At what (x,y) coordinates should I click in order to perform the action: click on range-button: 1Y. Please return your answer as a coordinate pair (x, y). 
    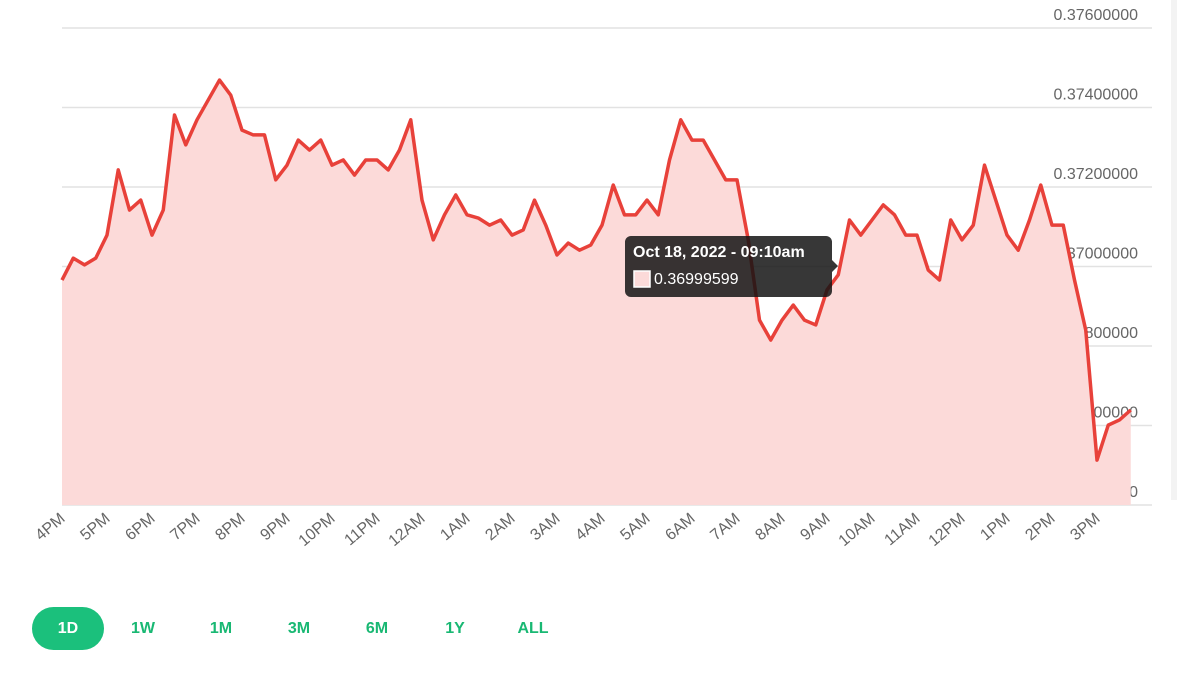
    Looking at the image, I should click on (455, 628).